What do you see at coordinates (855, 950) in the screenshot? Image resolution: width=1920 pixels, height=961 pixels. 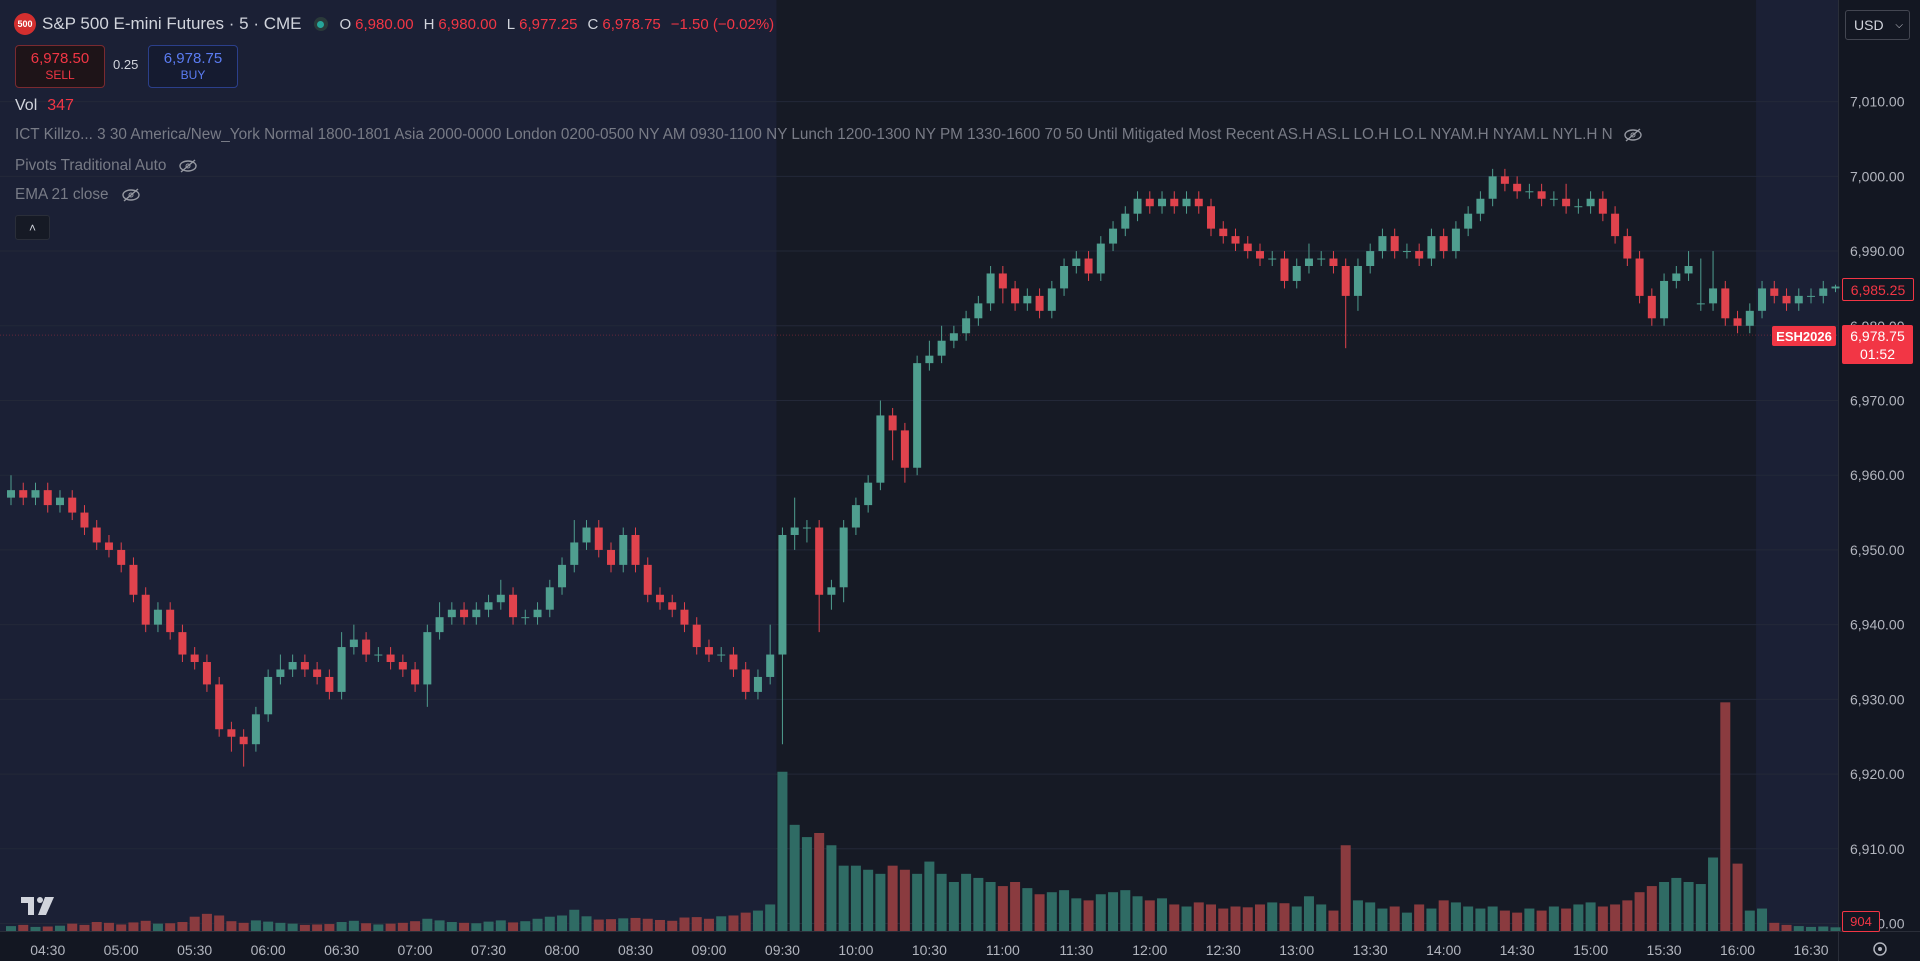 I see `x-tick-label: 10:00` at bounding box center [855, 950].